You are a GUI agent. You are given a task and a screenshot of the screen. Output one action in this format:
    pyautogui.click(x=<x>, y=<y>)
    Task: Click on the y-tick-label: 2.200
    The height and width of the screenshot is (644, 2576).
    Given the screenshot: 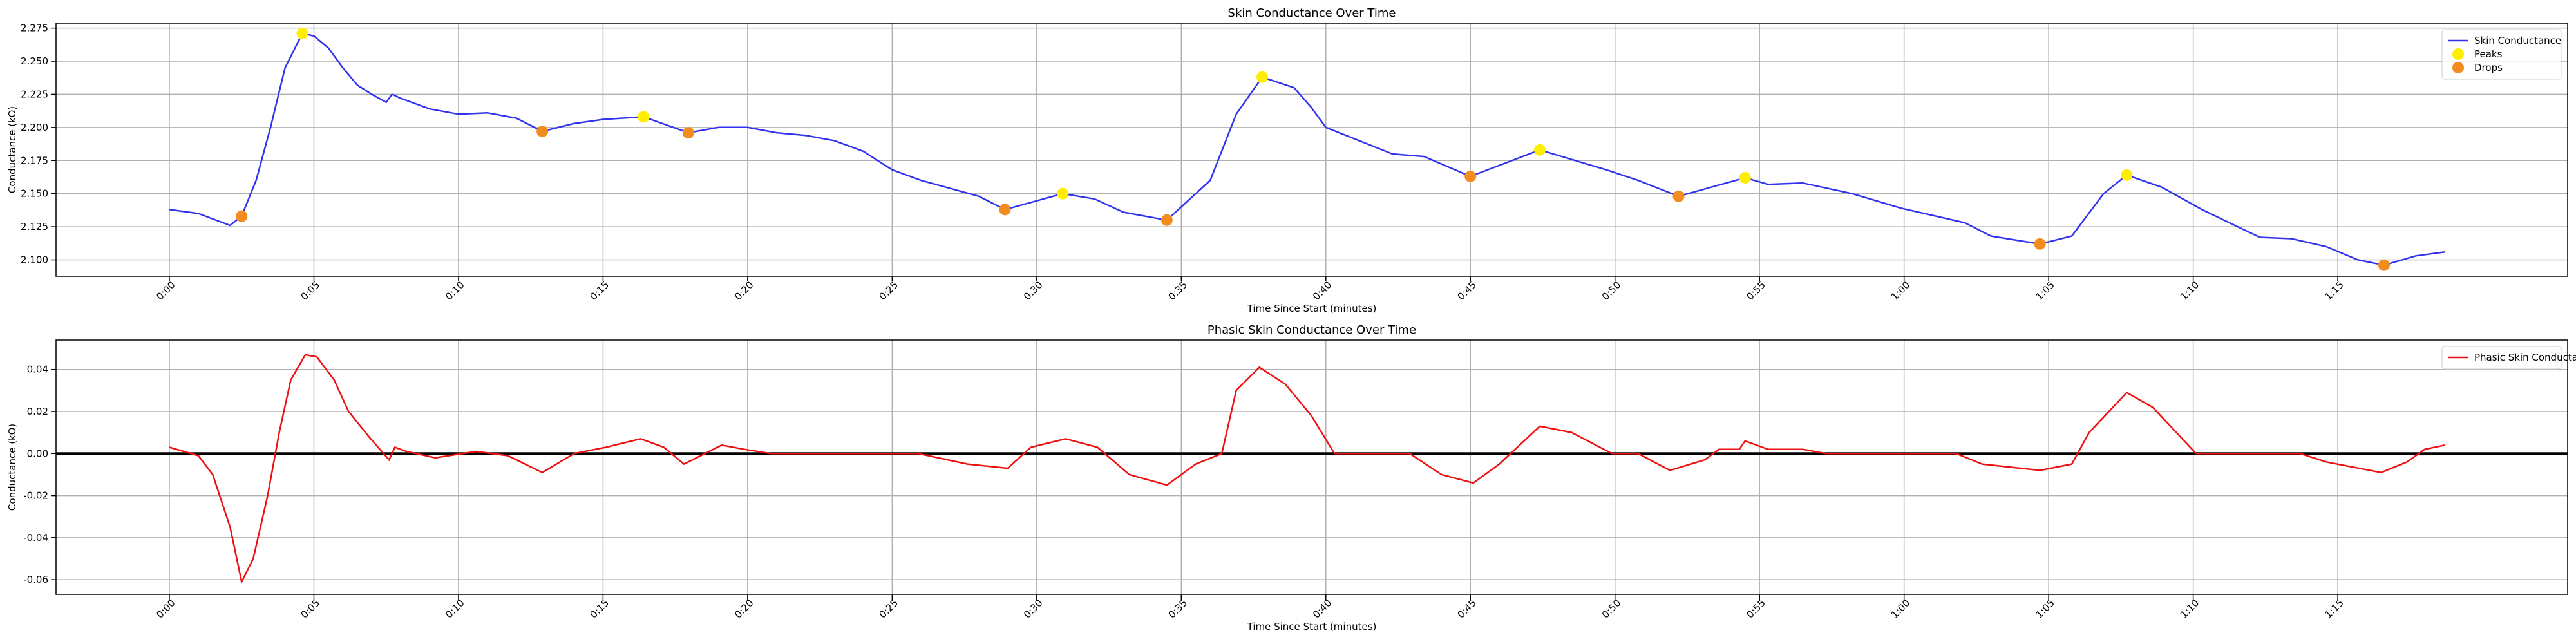 What is the action you would take?
    pyautogui.click(x=34, y=128)
    